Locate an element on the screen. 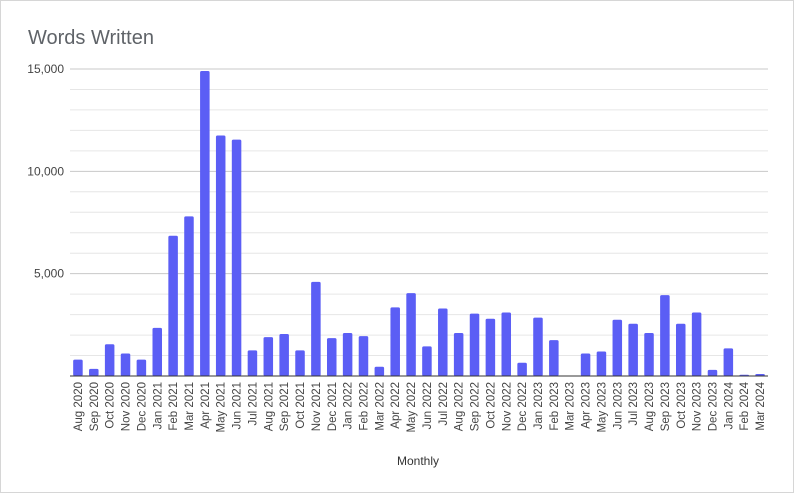 The image size is (794, 493). x-tick-label: Jun 2022 is located at coordinates (428, 405).